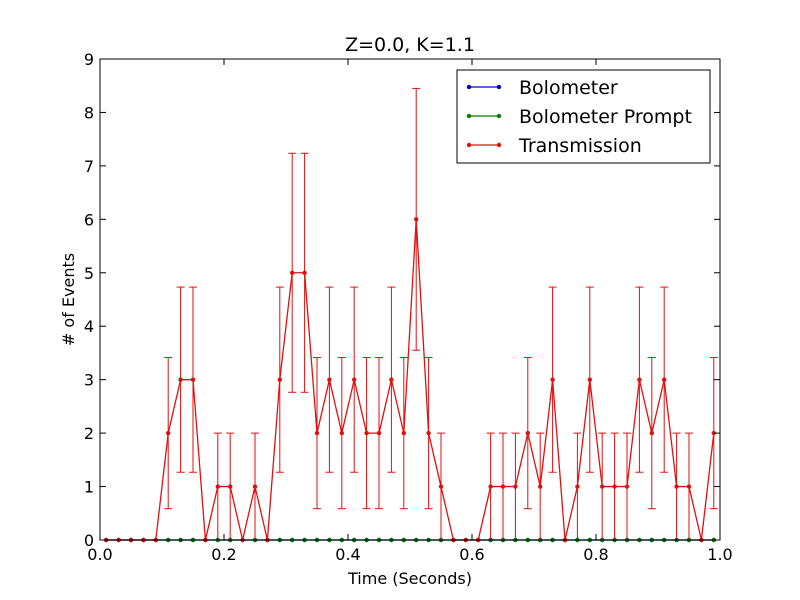 The width and height of the screenshot is (800, 600). Describe the element at coordinates (89, 273) in the screenshot. I see `y-tick-label: 5` at that location.